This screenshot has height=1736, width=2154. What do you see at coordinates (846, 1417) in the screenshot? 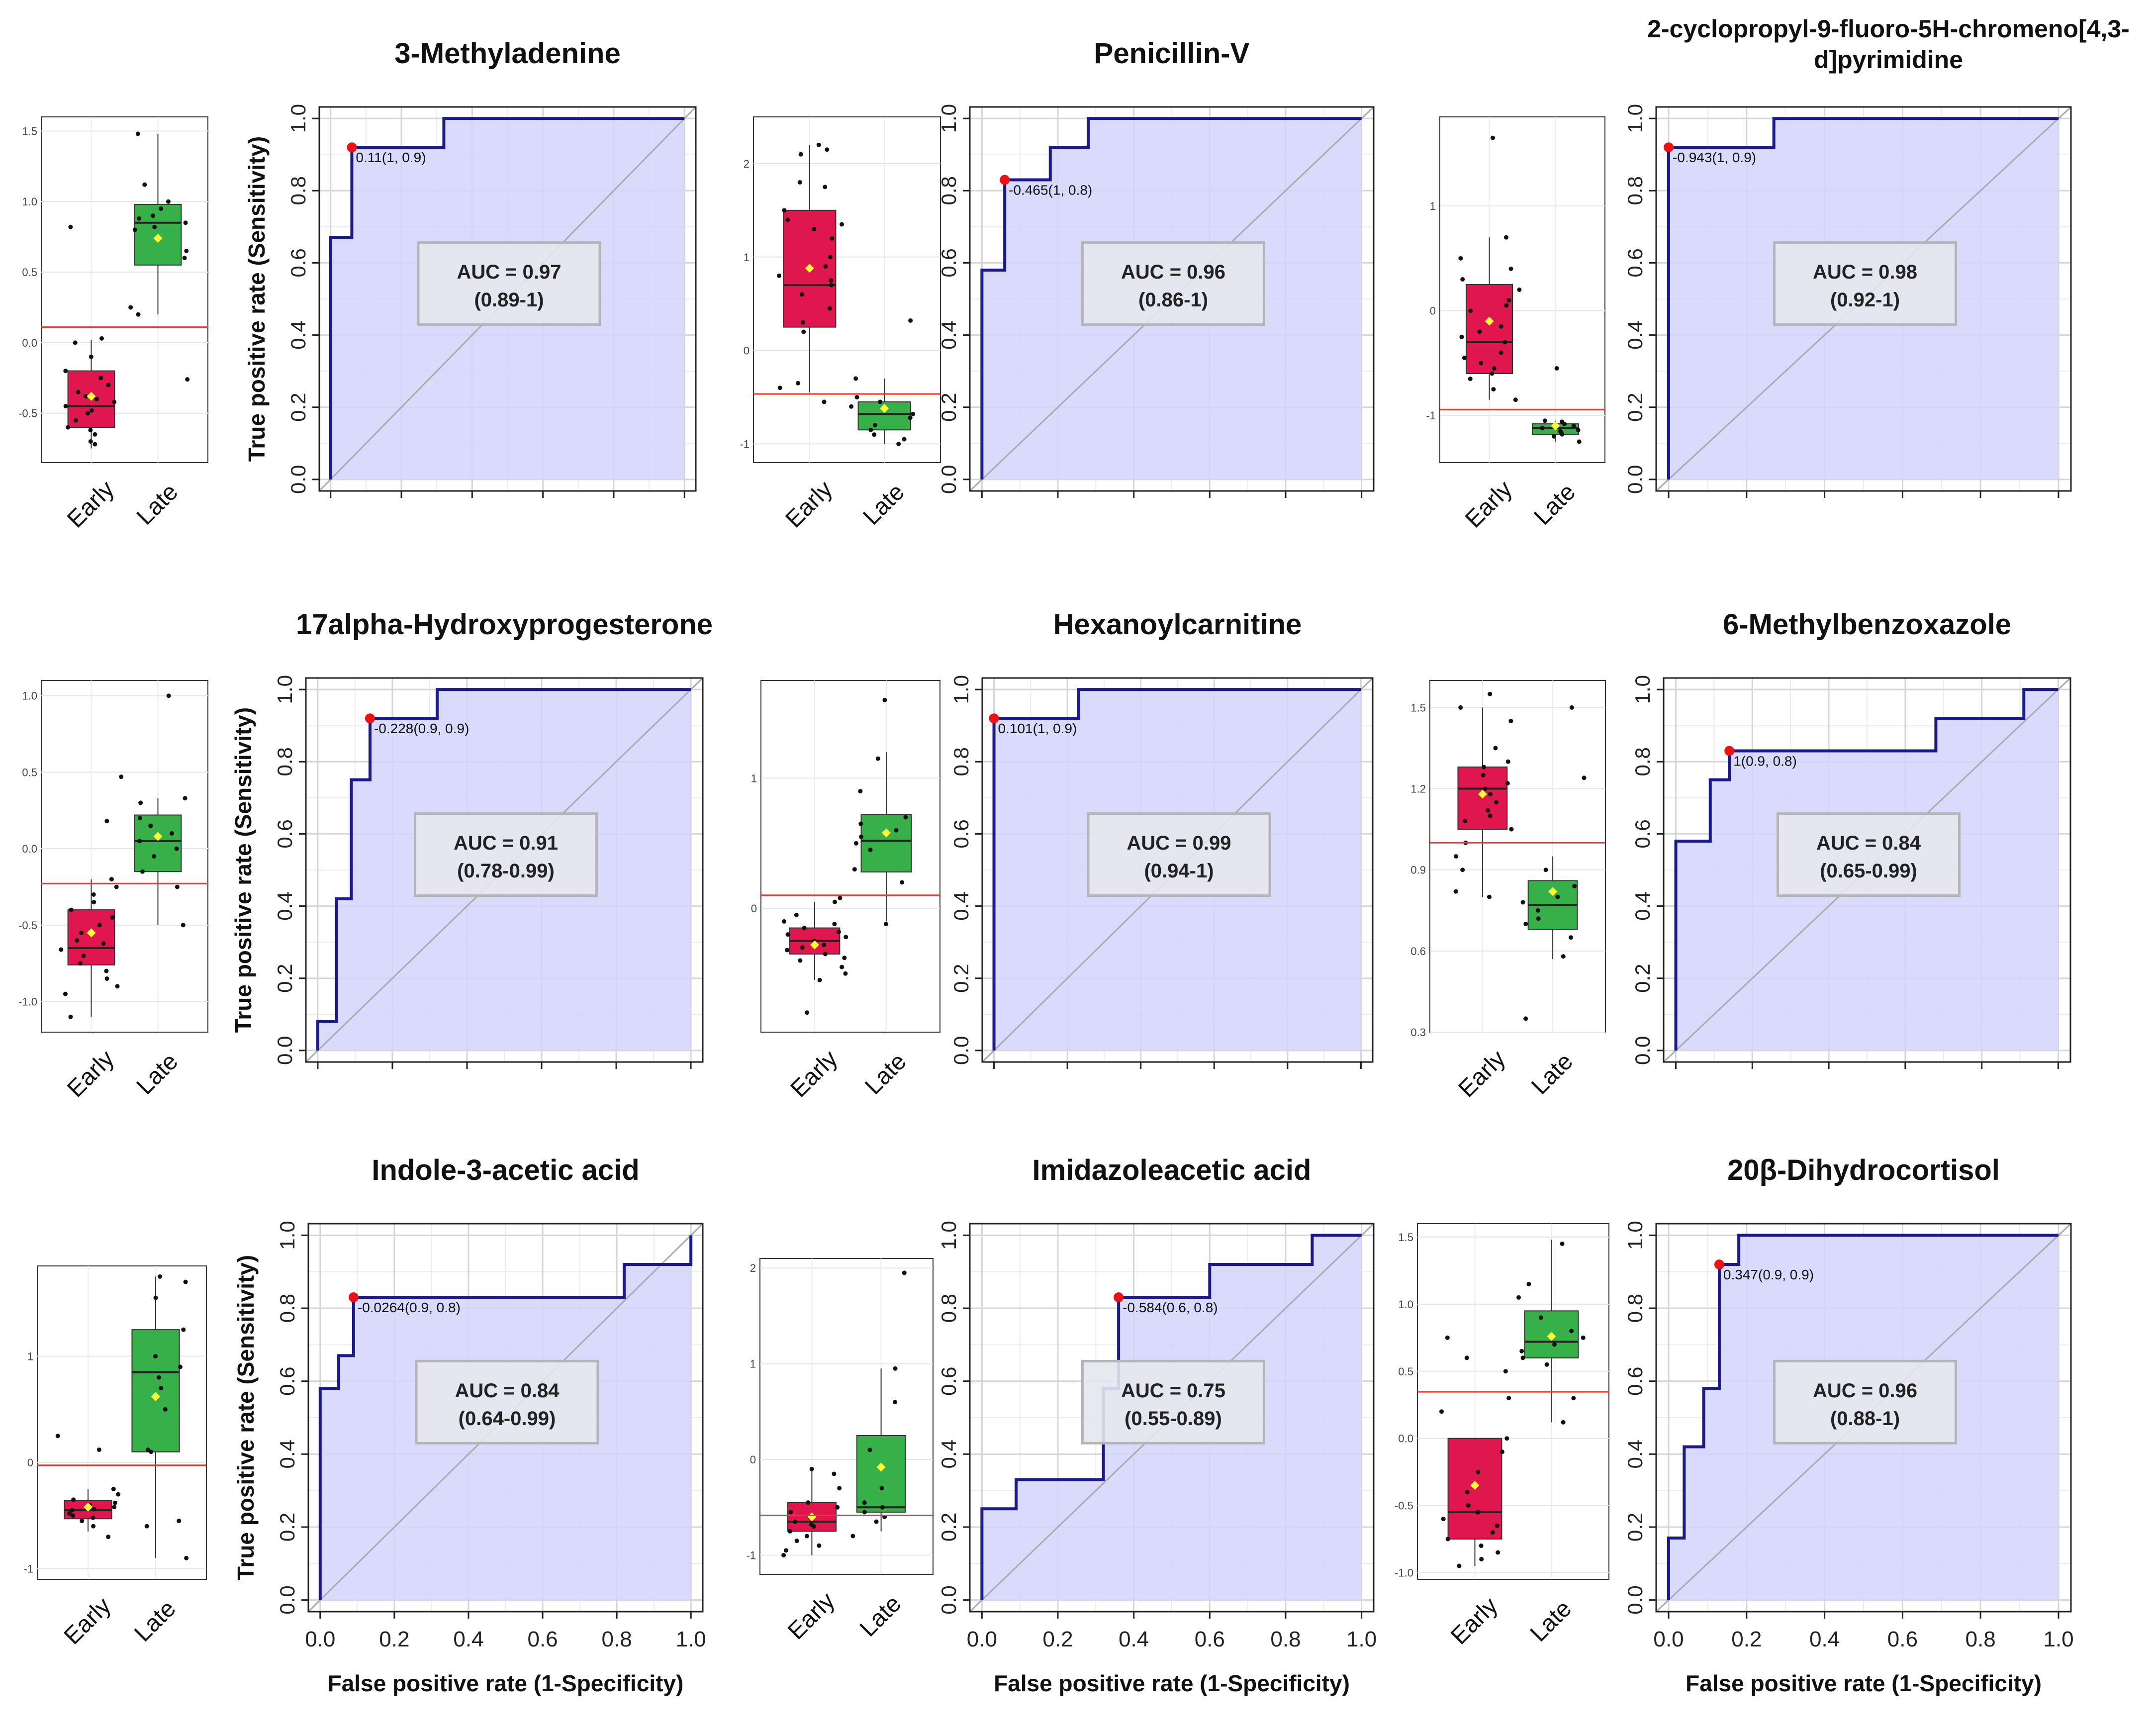
I see `boxplot-panel-border` at bounding box center [846, 1417].